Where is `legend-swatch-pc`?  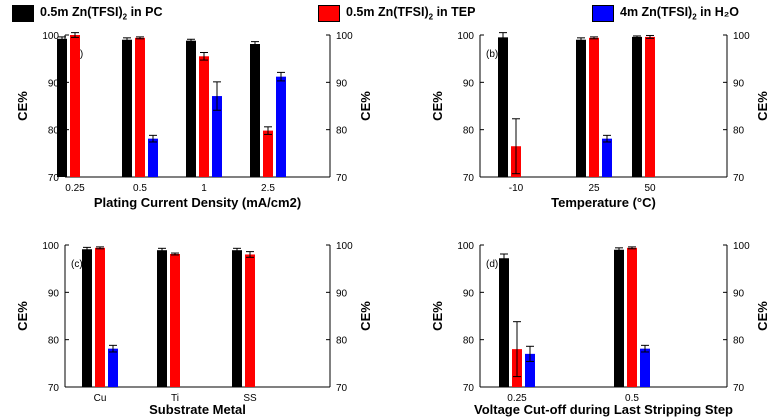 legend-swatch-pc is located at coordinates (23, 13).